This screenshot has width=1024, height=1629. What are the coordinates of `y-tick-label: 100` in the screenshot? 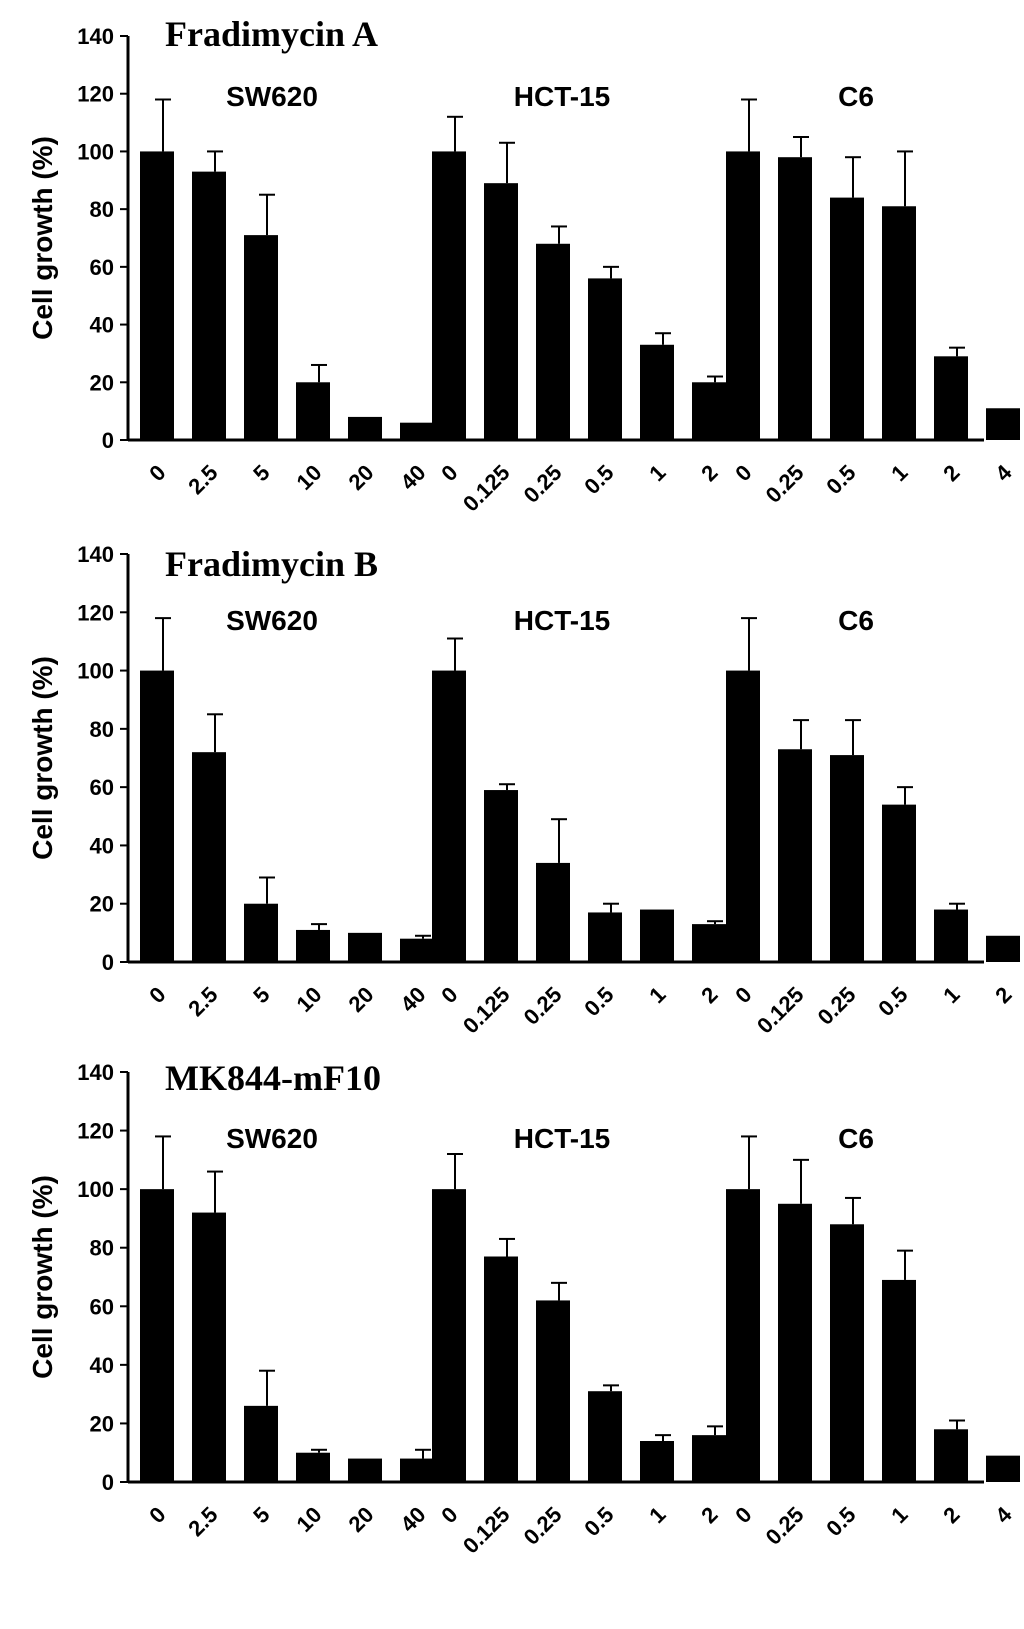 It's located at (95, 1189).